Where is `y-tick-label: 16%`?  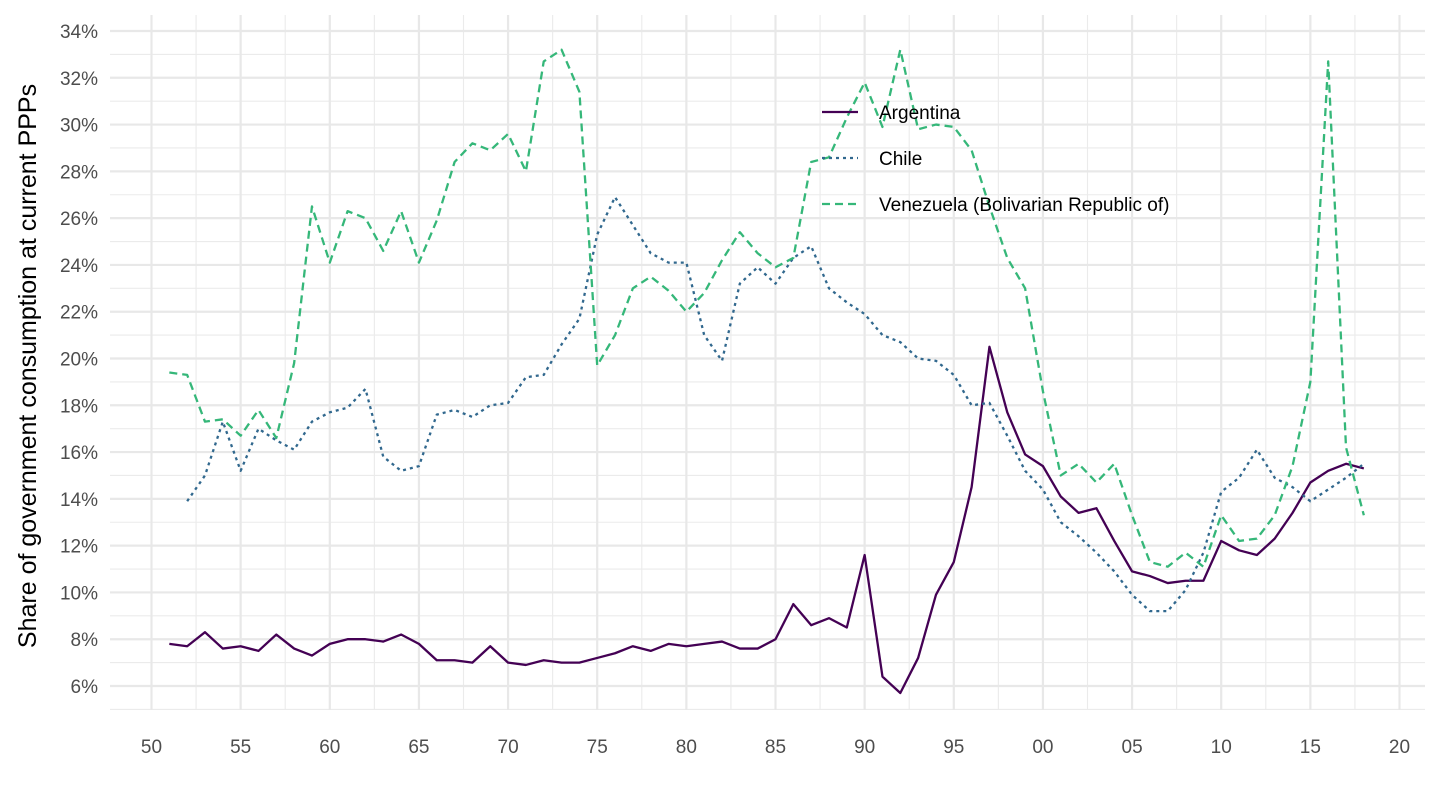
y-tick-label: 16% is located at coordinates (79, 453).